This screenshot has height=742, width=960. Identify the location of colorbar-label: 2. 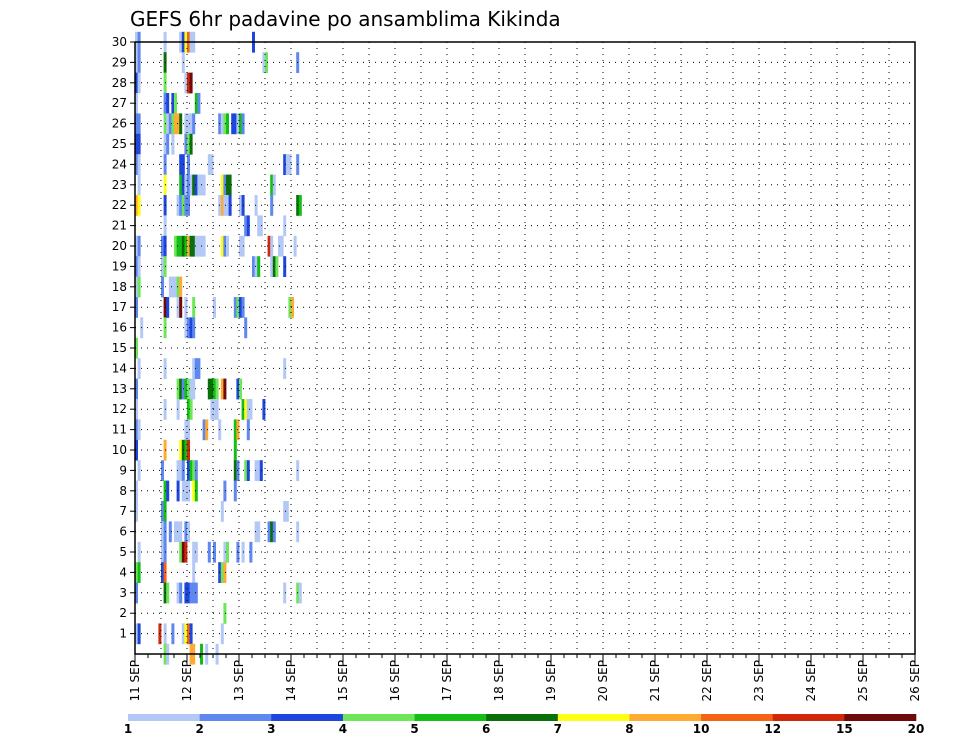
(199, 729).